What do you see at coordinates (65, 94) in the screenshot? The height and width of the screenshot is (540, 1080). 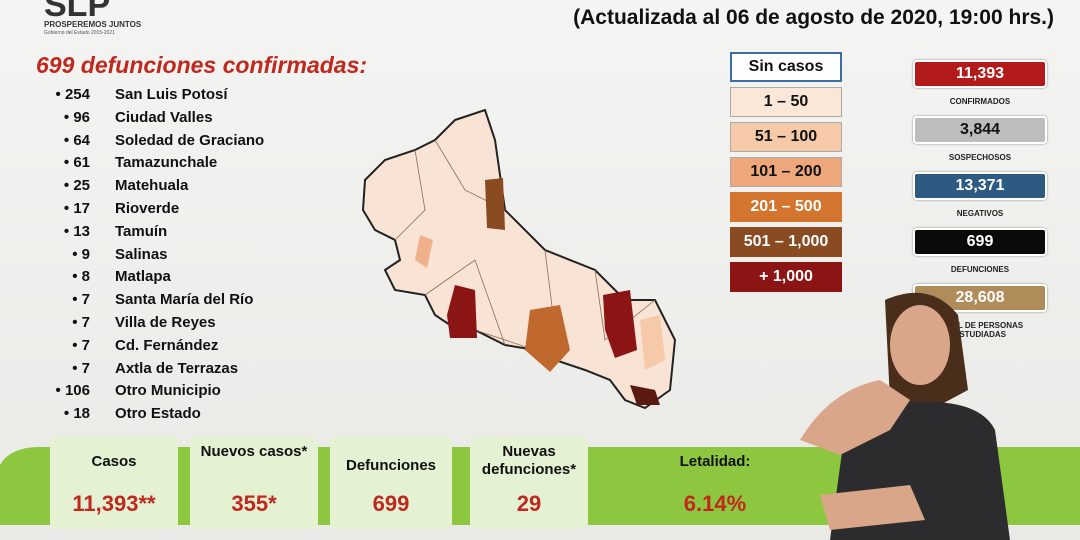 I see `death-count: 254` at bounding box center [65, 94].